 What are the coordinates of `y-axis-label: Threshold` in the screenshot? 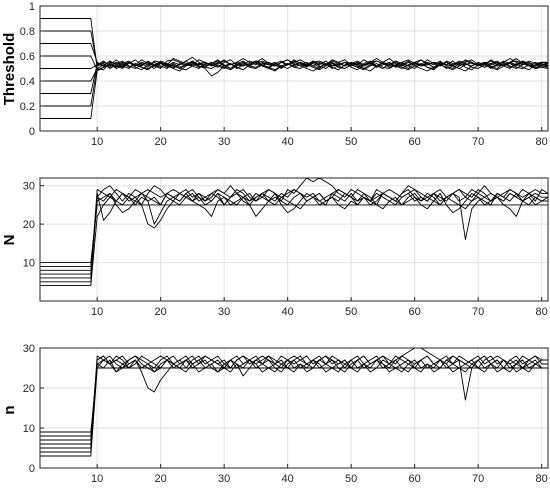 It's located at (9, 69).